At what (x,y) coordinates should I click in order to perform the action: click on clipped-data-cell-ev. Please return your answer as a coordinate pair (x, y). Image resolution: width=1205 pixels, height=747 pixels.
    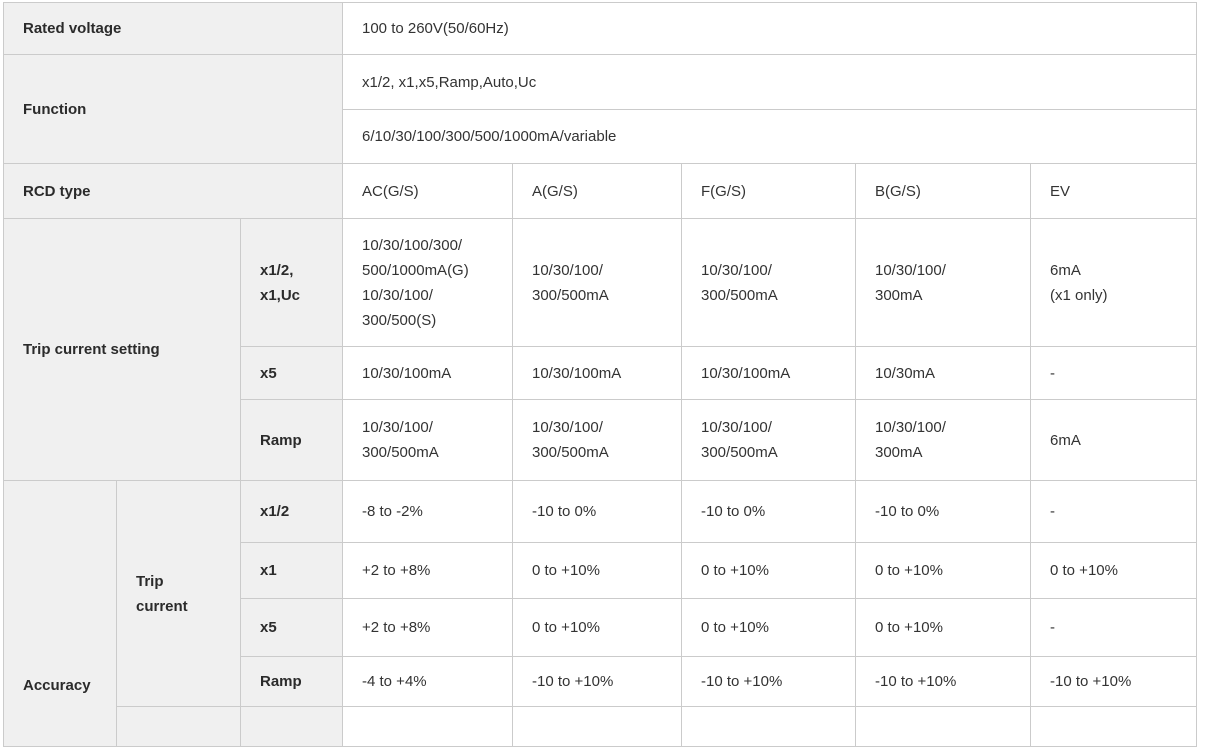
    Looking at the image, I should click on (1114, 727).